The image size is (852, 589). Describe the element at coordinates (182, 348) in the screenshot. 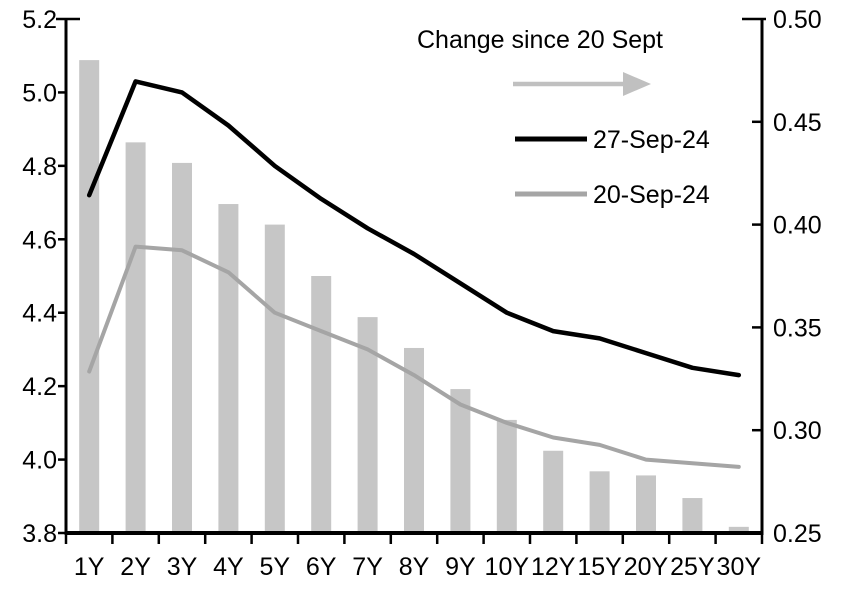

I see `bar-3Y` at that location.